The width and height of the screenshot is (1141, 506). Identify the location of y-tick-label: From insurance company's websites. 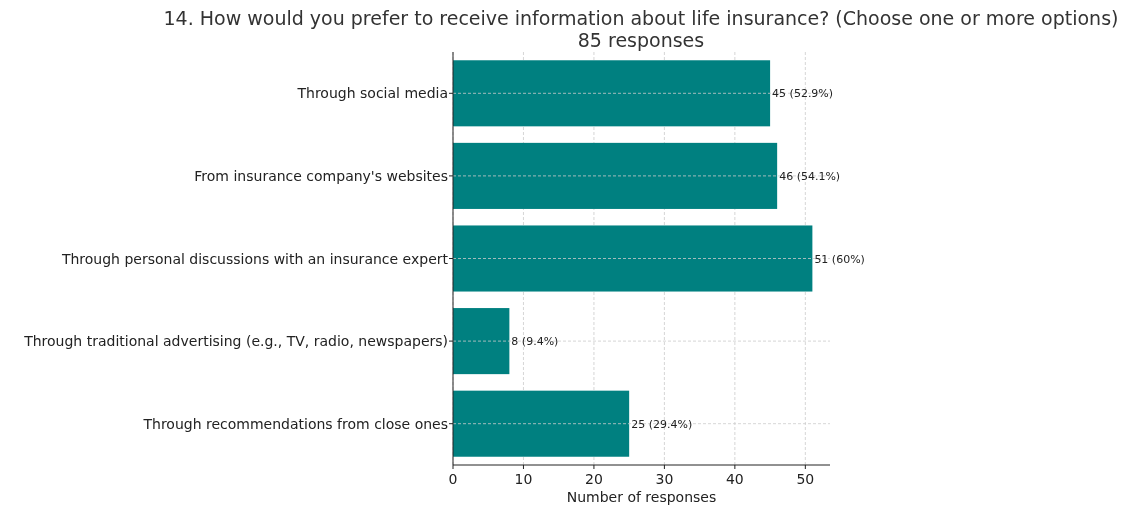
(321, 175).